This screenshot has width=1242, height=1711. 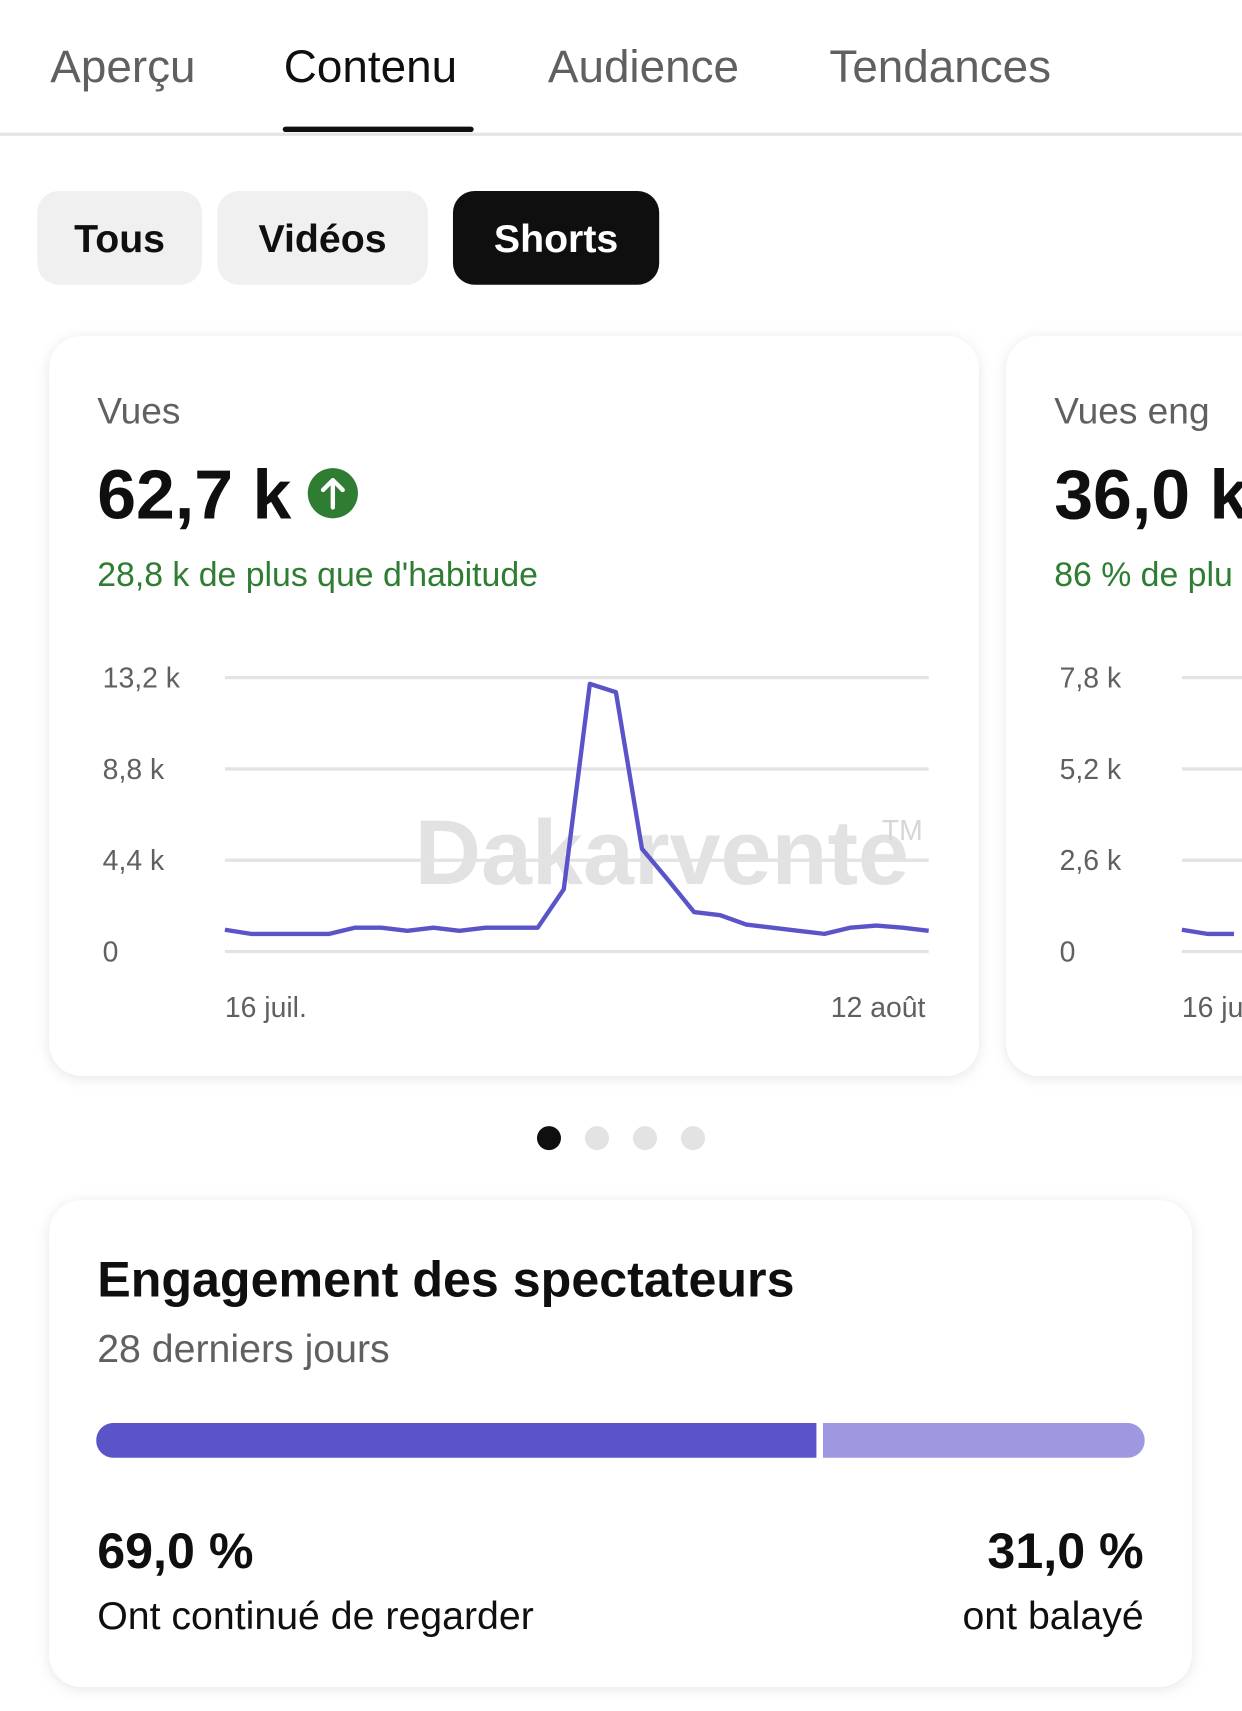 I want to click on engagement-subtitle: 28 derniers jours, so click(x=243, y=1349).